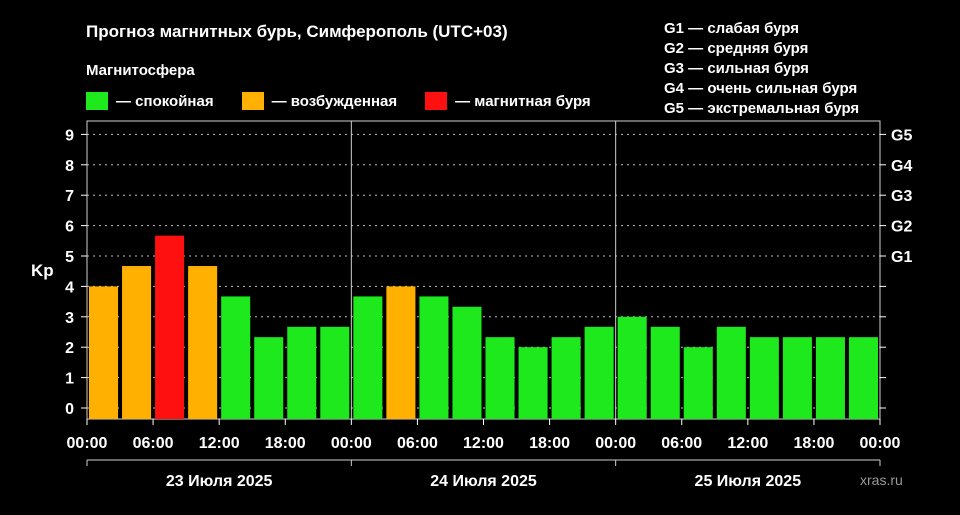  I want to click on storm-level-g1: G1 — слабая буря, so click(732, 28).